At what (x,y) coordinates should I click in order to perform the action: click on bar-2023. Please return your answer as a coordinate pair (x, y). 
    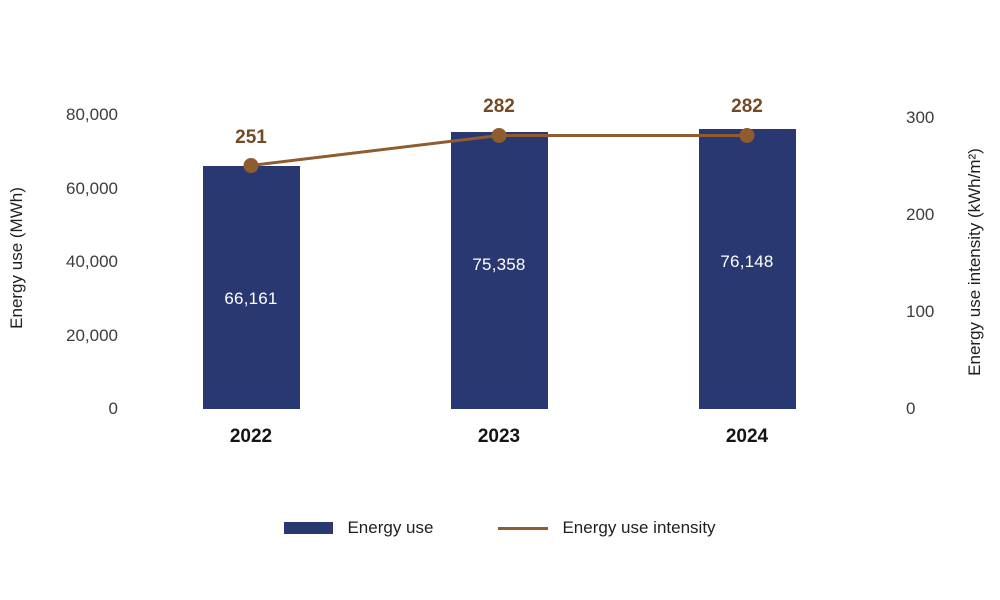
    Looking at the image, I should click on (499, 270).